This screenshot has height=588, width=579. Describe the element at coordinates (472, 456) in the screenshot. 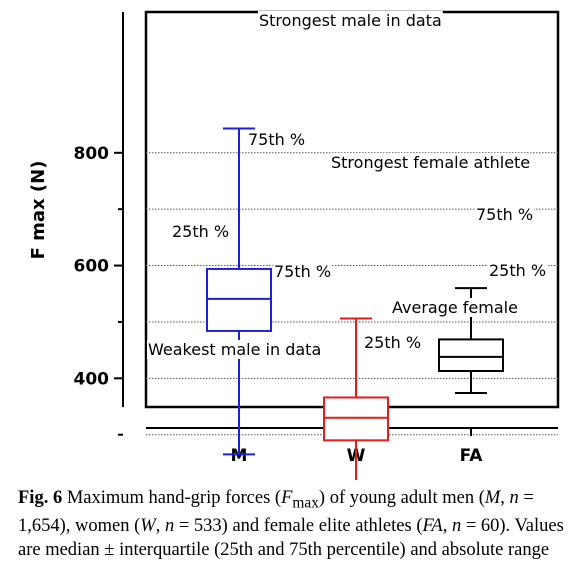

I see `x-tick-label: FA` at that location.